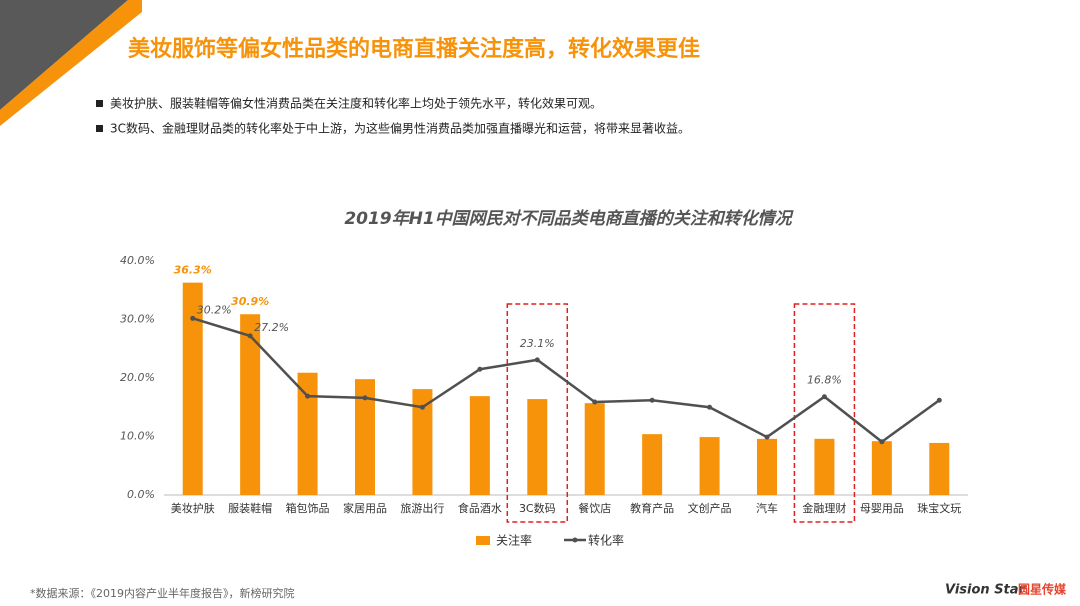 This screenshot has width=1080, height=606. Describe the element at coordinates (162, 593) in the screenshot. I see `source: *数据来源：《2019内容产业半年度报告》，新榜研究院` at that location.